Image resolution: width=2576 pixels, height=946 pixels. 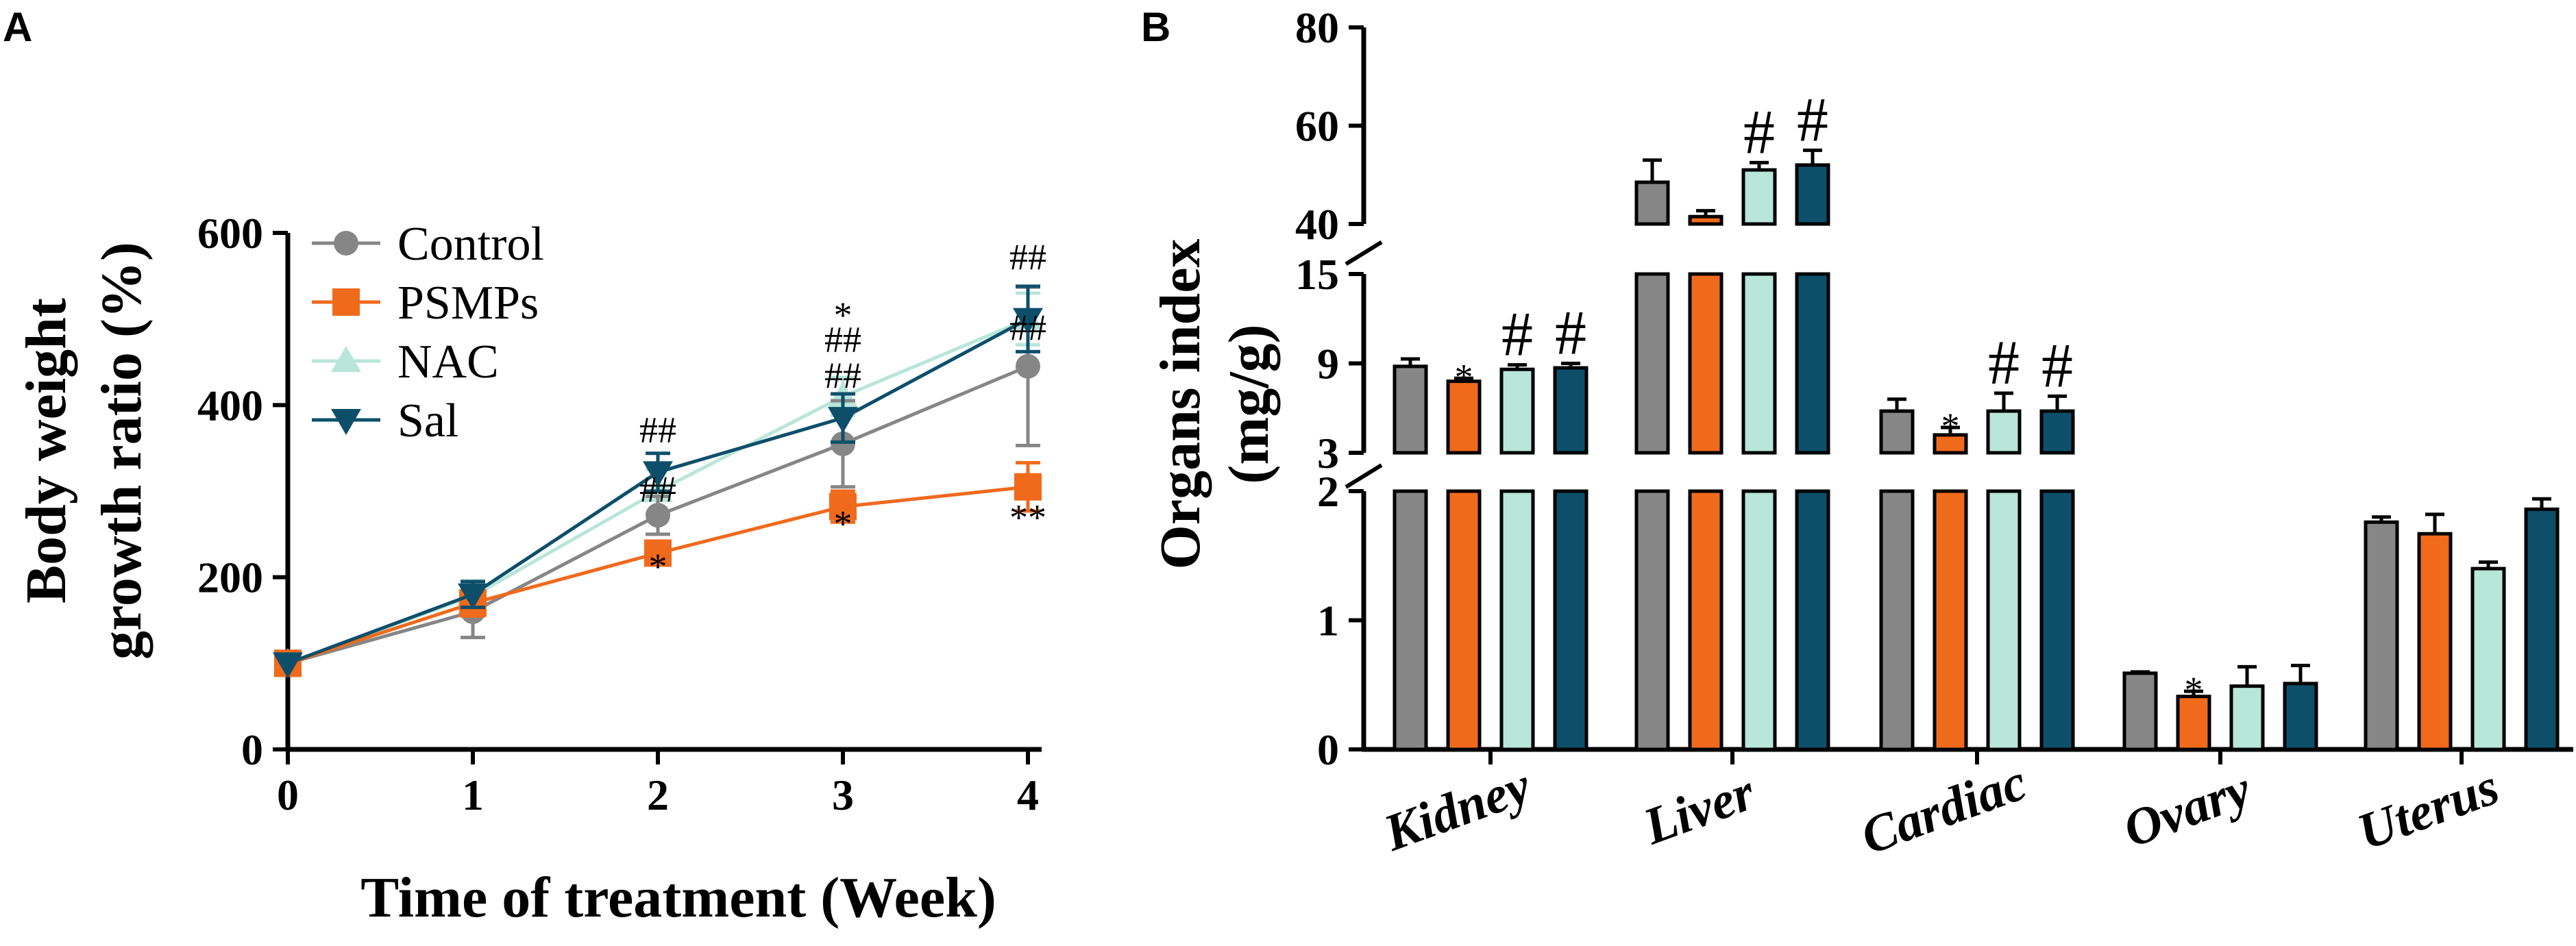 I want to click on x-tick-label: 1, so click(x=473, y=795).